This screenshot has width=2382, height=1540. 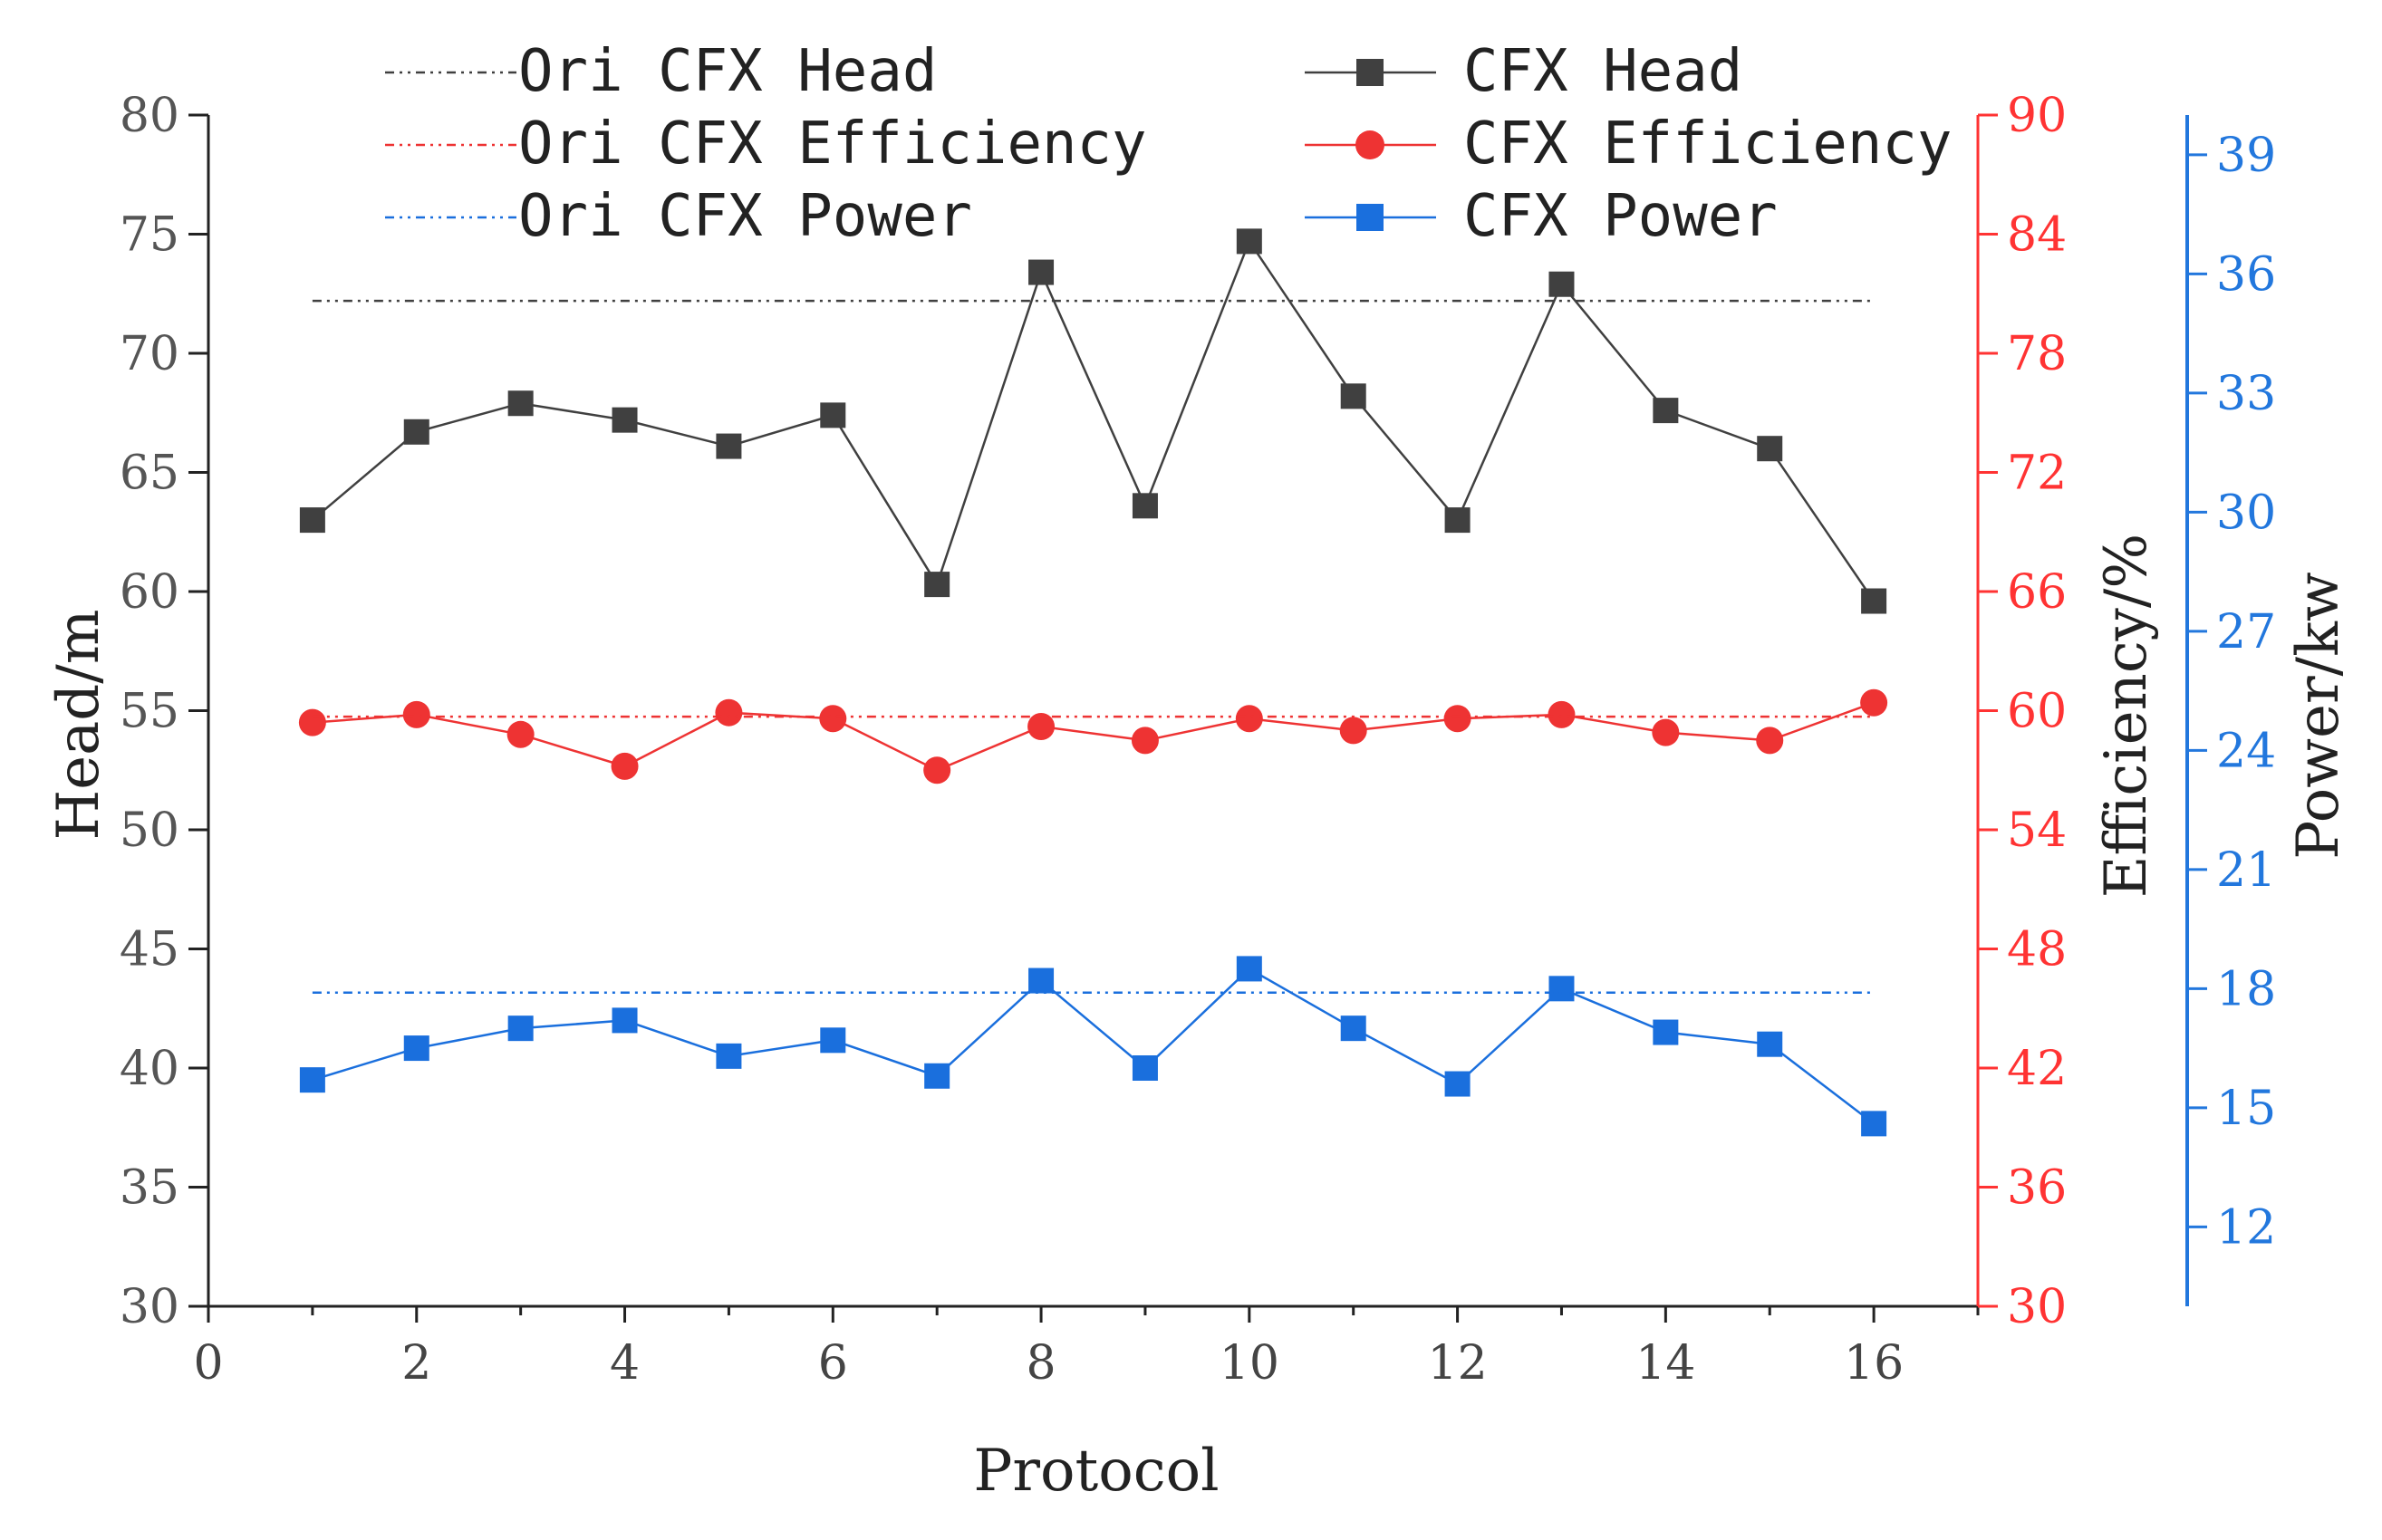 I want to click on efficiency-tick-label: 90, so click(x=2037, y=116).